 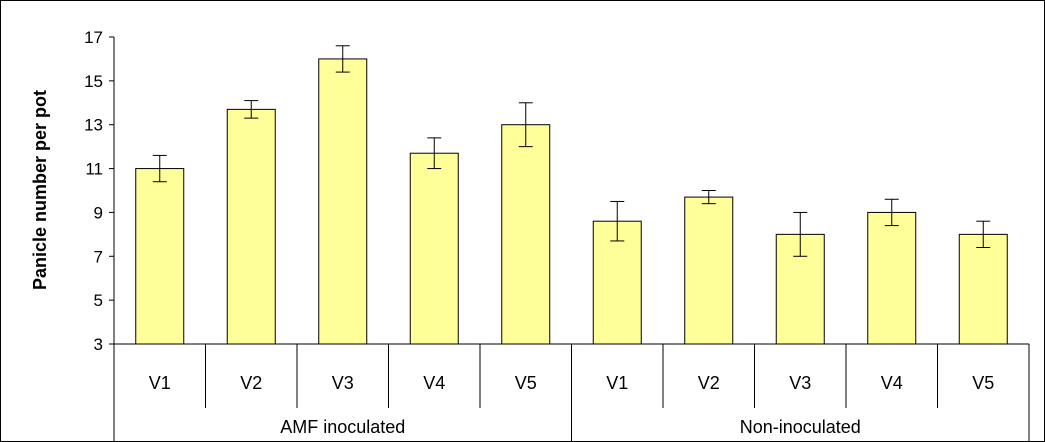 I want to click on y-axis-label: Panicle number per pot, so click(x=40, y=190).